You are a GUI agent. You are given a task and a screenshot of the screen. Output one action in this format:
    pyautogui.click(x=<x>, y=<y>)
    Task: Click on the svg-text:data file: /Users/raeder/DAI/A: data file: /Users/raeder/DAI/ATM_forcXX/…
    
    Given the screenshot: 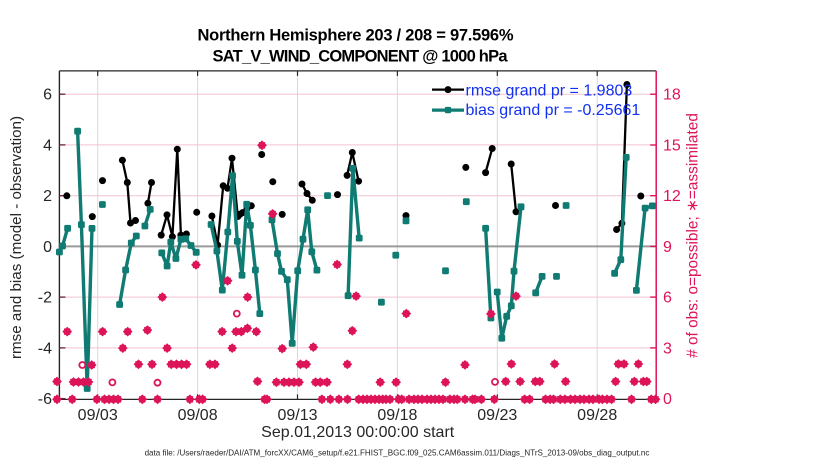 What is the action you would take?
    pyautogui.click(x=397, y=453)
    